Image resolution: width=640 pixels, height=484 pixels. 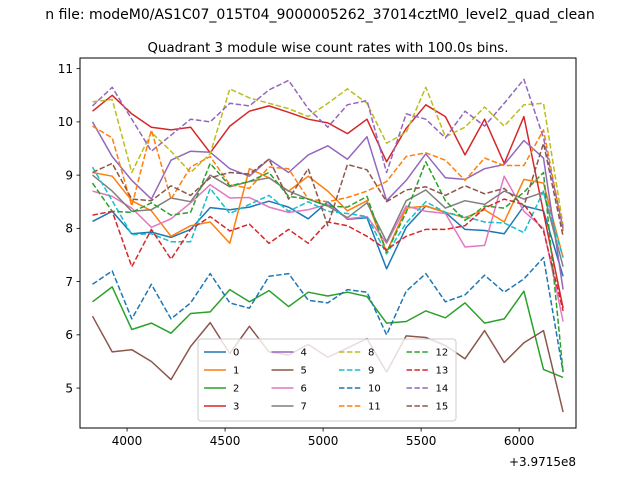 What do you see at coordinates (519, 441) in the screenshot?
I see `x-tick-label: 6000` at bounding box center [519, 441].